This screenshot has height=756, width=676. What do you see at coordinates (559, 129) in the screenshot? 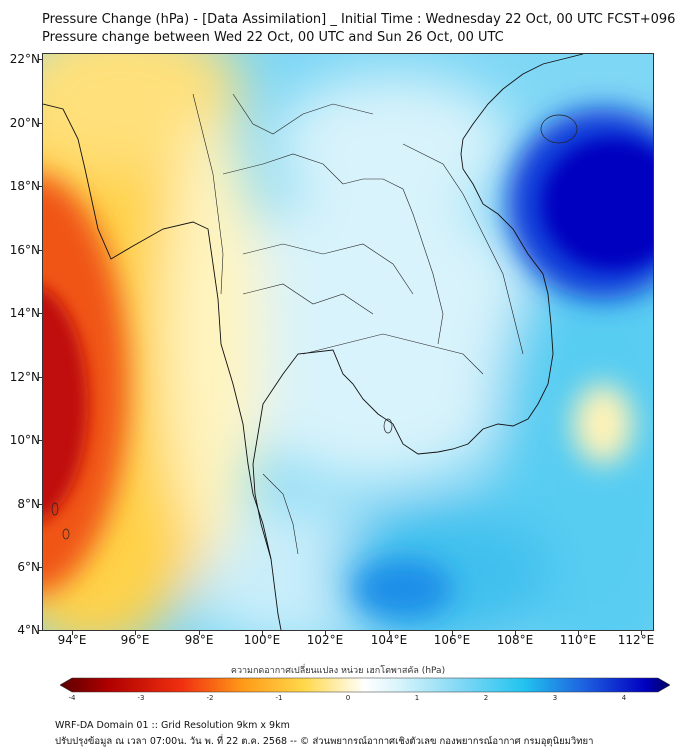
I see `island-hainan` at bounding box center [559, 129].